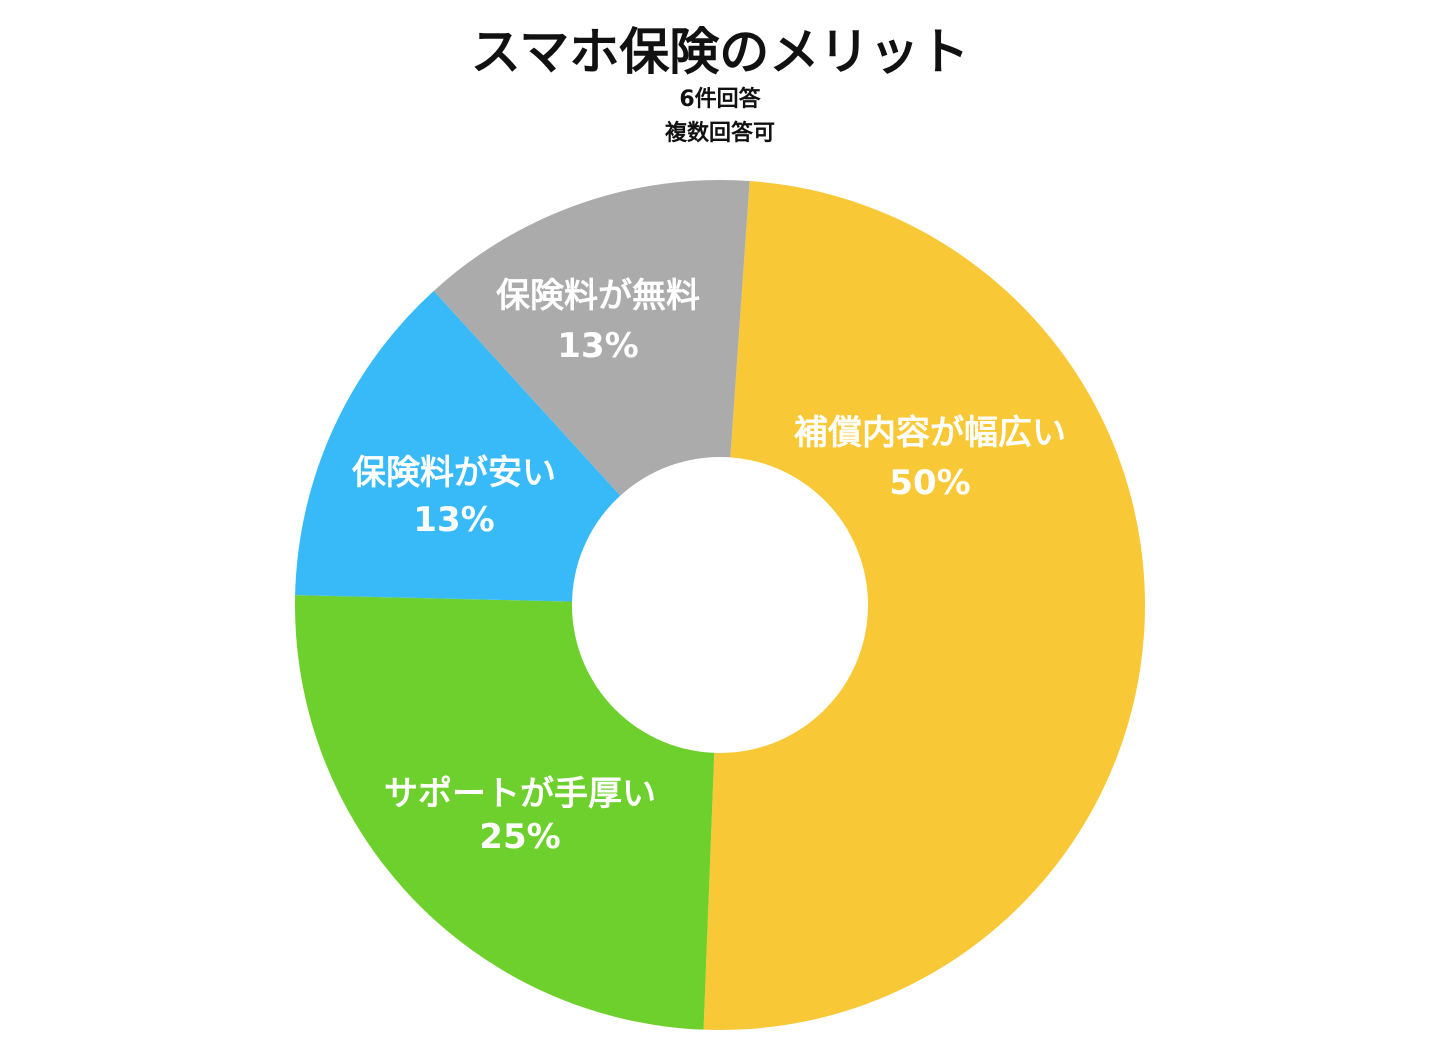 The width and height of the screenshot is (1440, 1047). What do you see at coordinates (454, 473) in the screenshot?
I see `slice-label-3: 保険料が安い` at bounding box center [454, 473].